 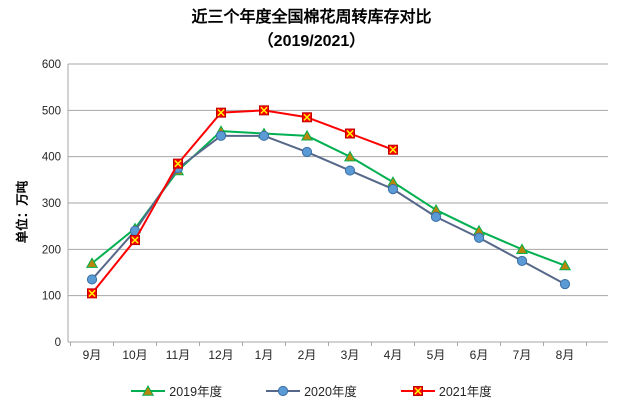 What do you see at coordinates (58, 343) in the screenshot?
I see `y-tick-label: 0` at bounding box center [58, 343].